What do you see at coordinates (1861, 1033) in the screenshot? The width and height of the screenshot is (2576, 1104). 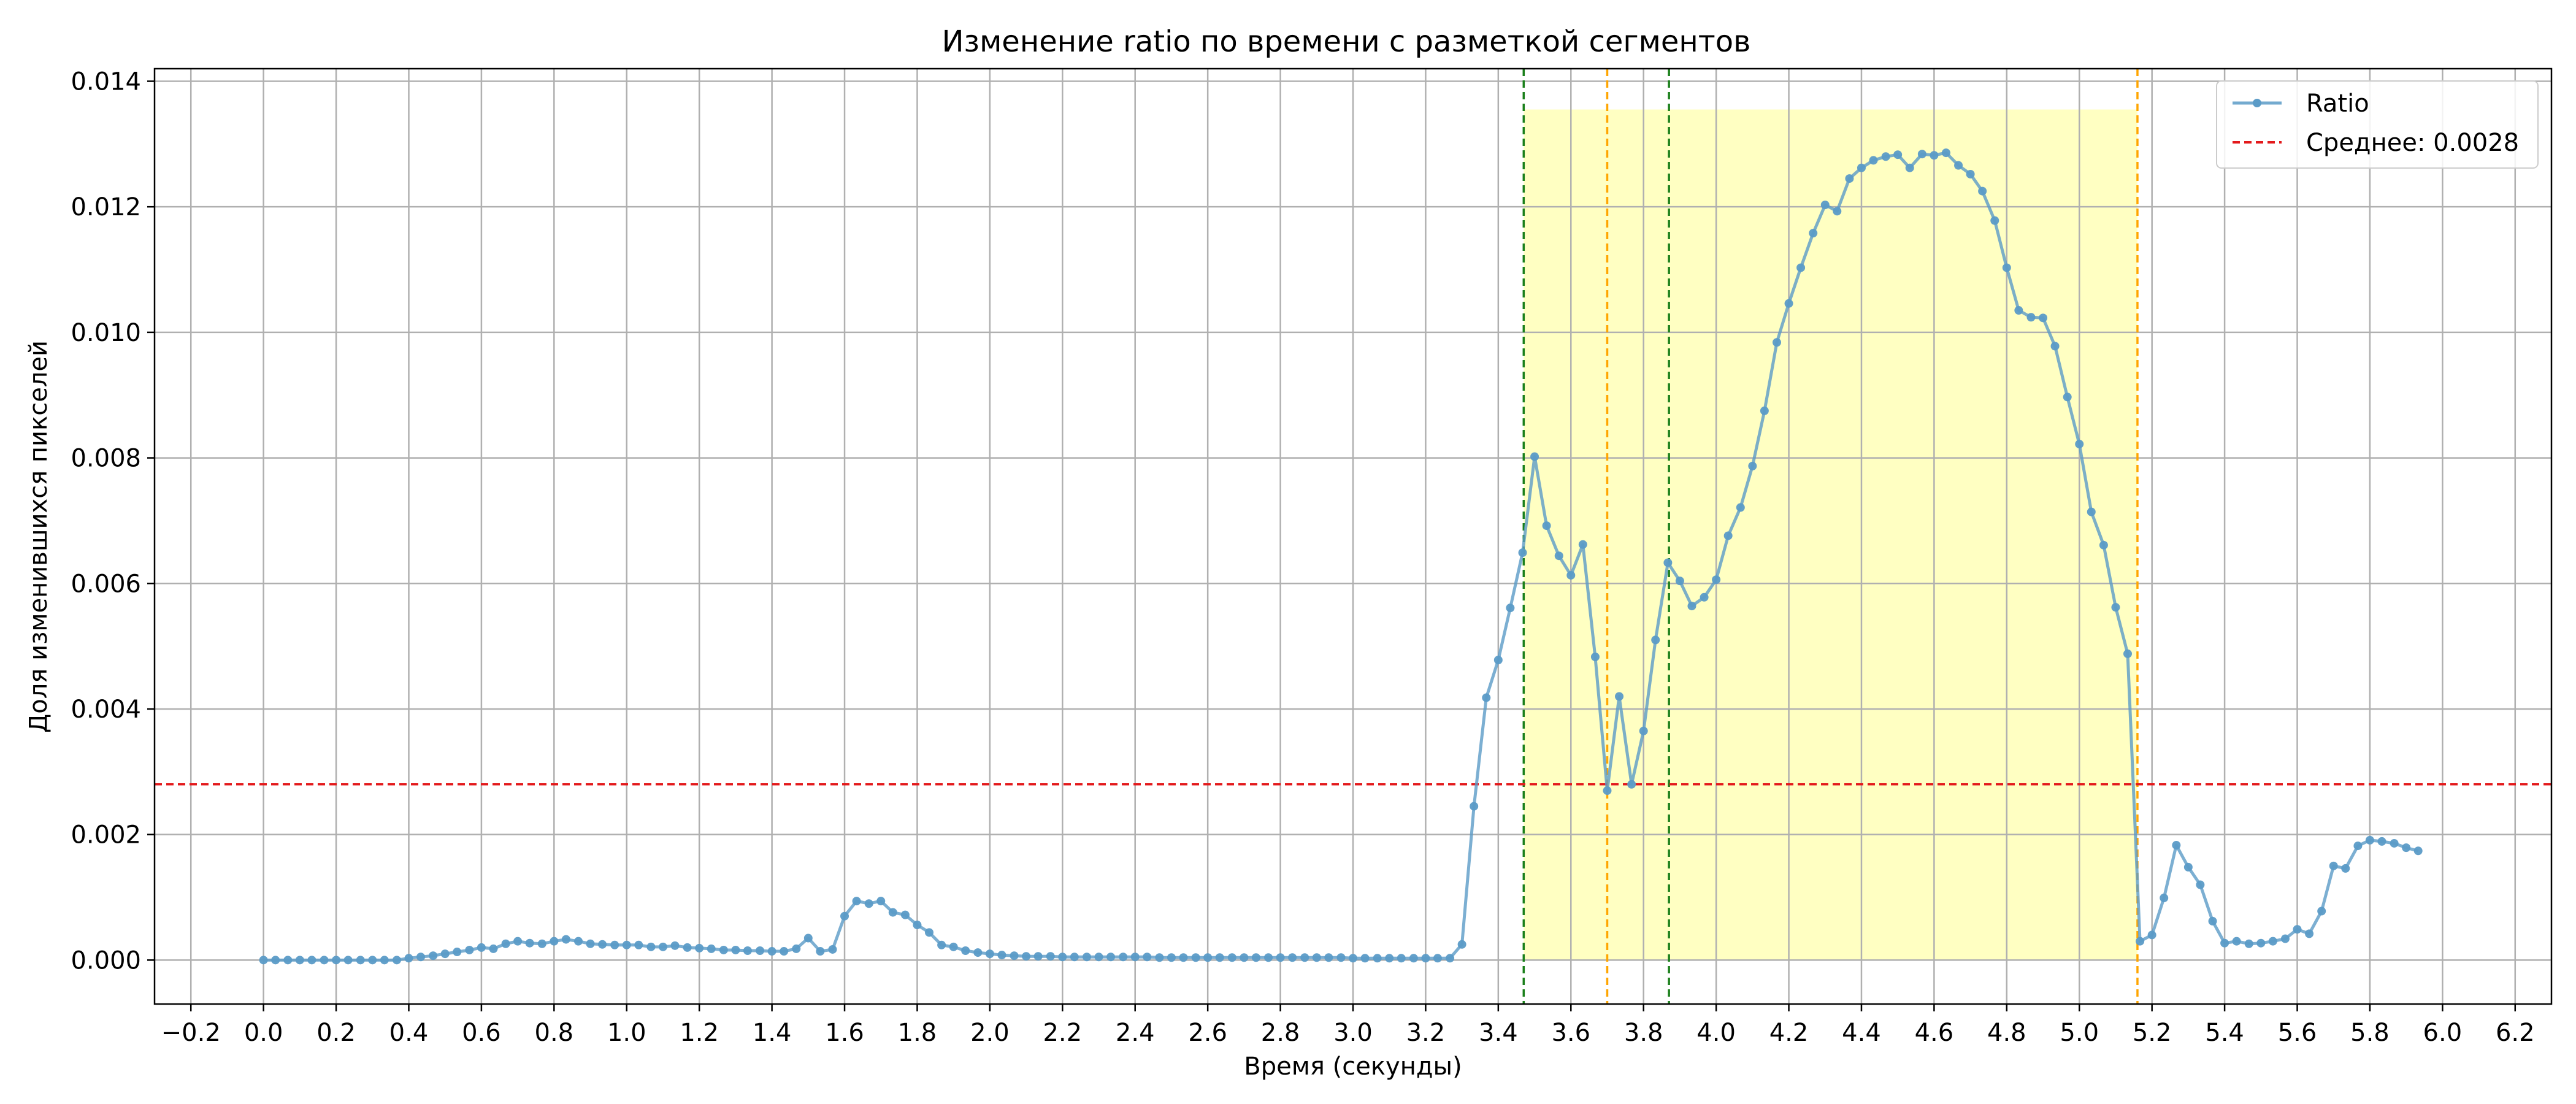 I see `x-tick-label: 4.4` at bounding box center [1861, 1033].